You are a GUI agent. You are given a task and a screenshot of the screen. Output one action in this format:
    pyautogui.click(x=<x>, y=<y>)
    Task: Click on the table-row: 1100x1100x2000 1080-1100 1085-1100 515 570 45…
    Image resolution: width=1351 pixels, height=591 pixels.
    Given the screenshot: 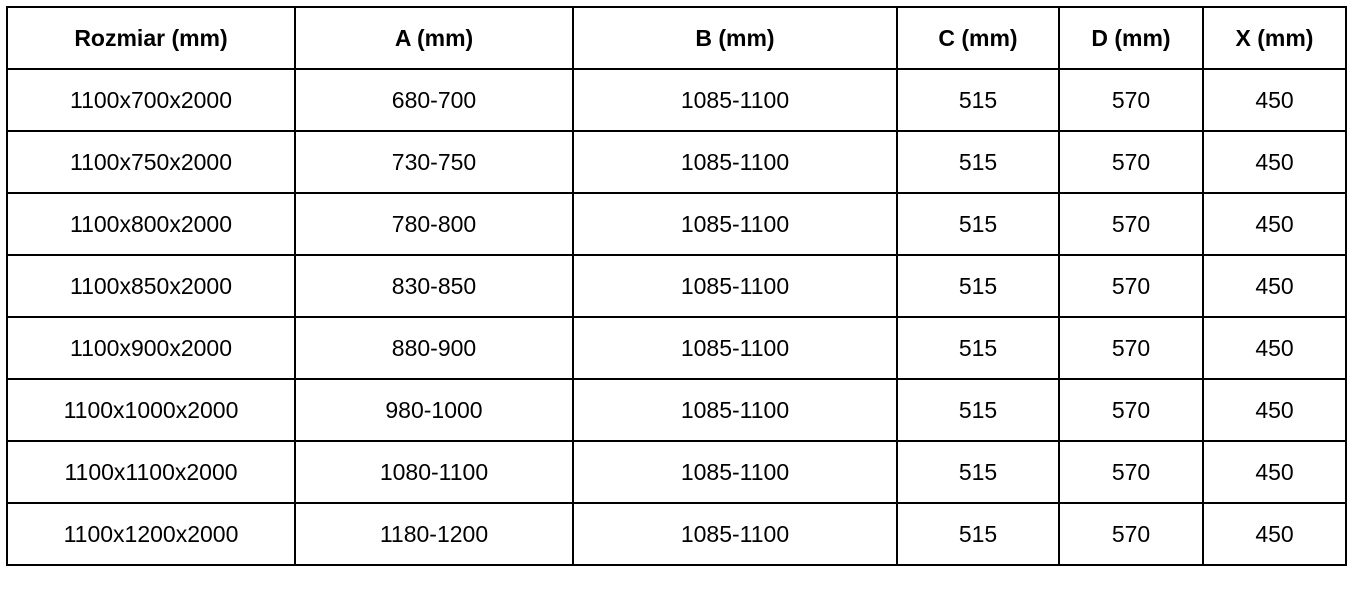 What is the action you would take?
    pyautogui.click(x=676, y=472)
    